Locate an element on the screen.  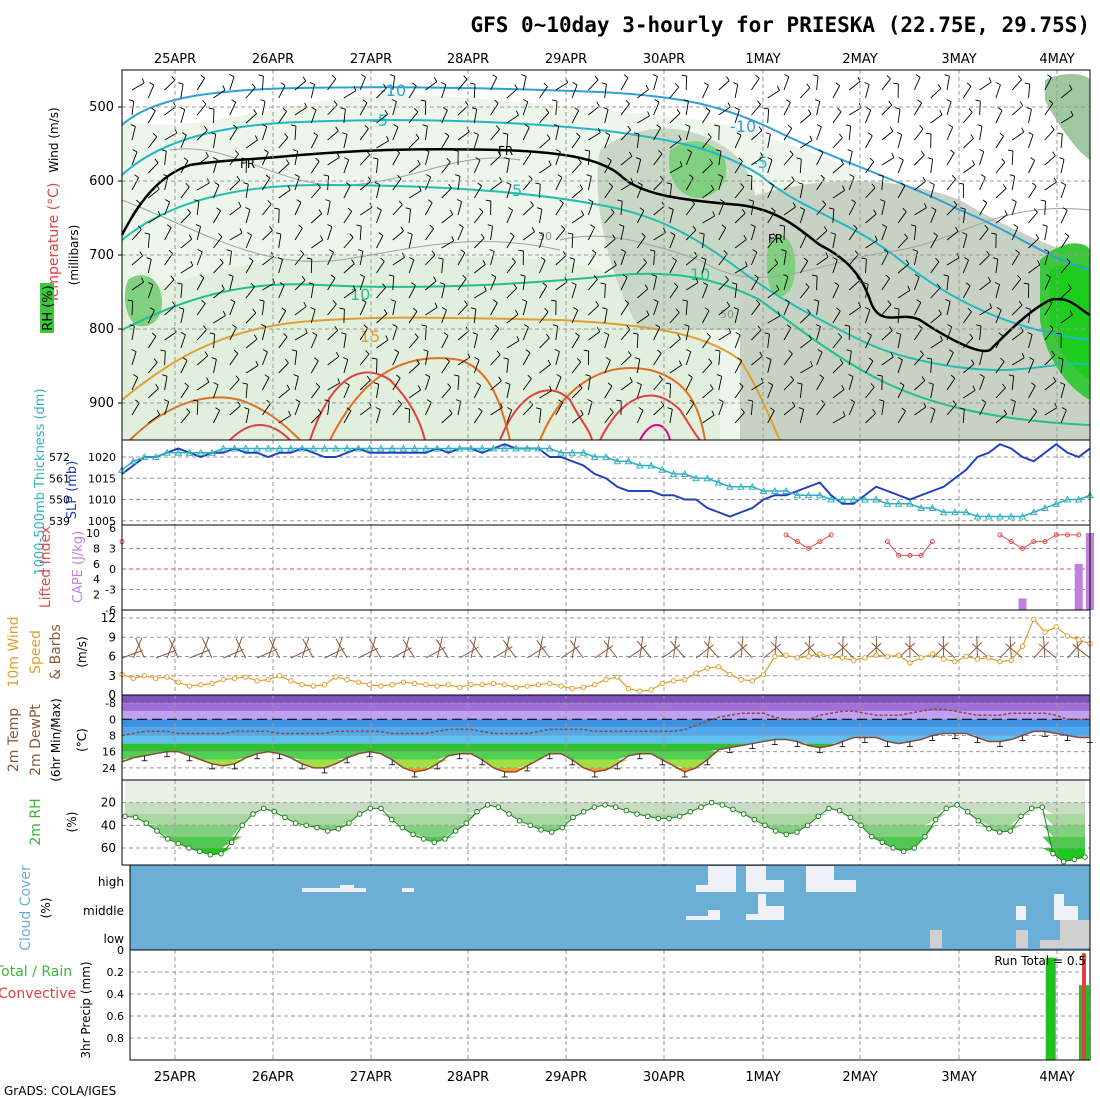
rh-band is located at coordinates (605, 855).